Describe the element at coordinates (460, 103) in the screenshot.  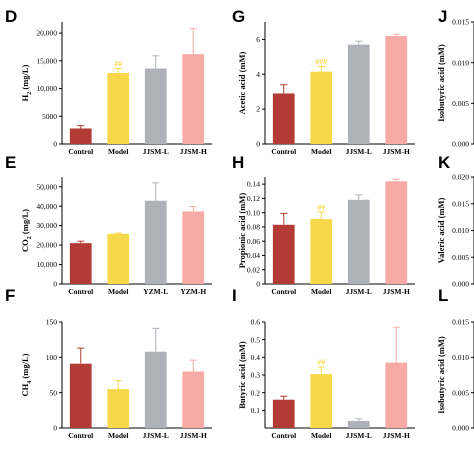
I see `y-tick-label-j: 0.005` at that location.